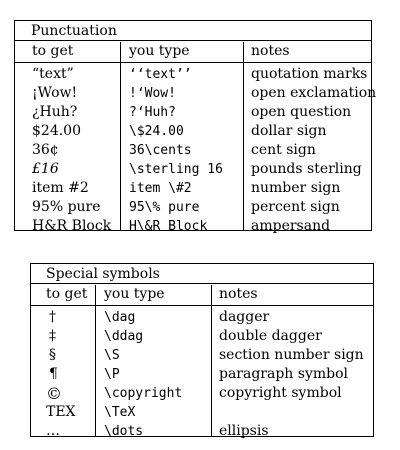  I want to click on cell-to-get: 36¢, so click(45, 150).